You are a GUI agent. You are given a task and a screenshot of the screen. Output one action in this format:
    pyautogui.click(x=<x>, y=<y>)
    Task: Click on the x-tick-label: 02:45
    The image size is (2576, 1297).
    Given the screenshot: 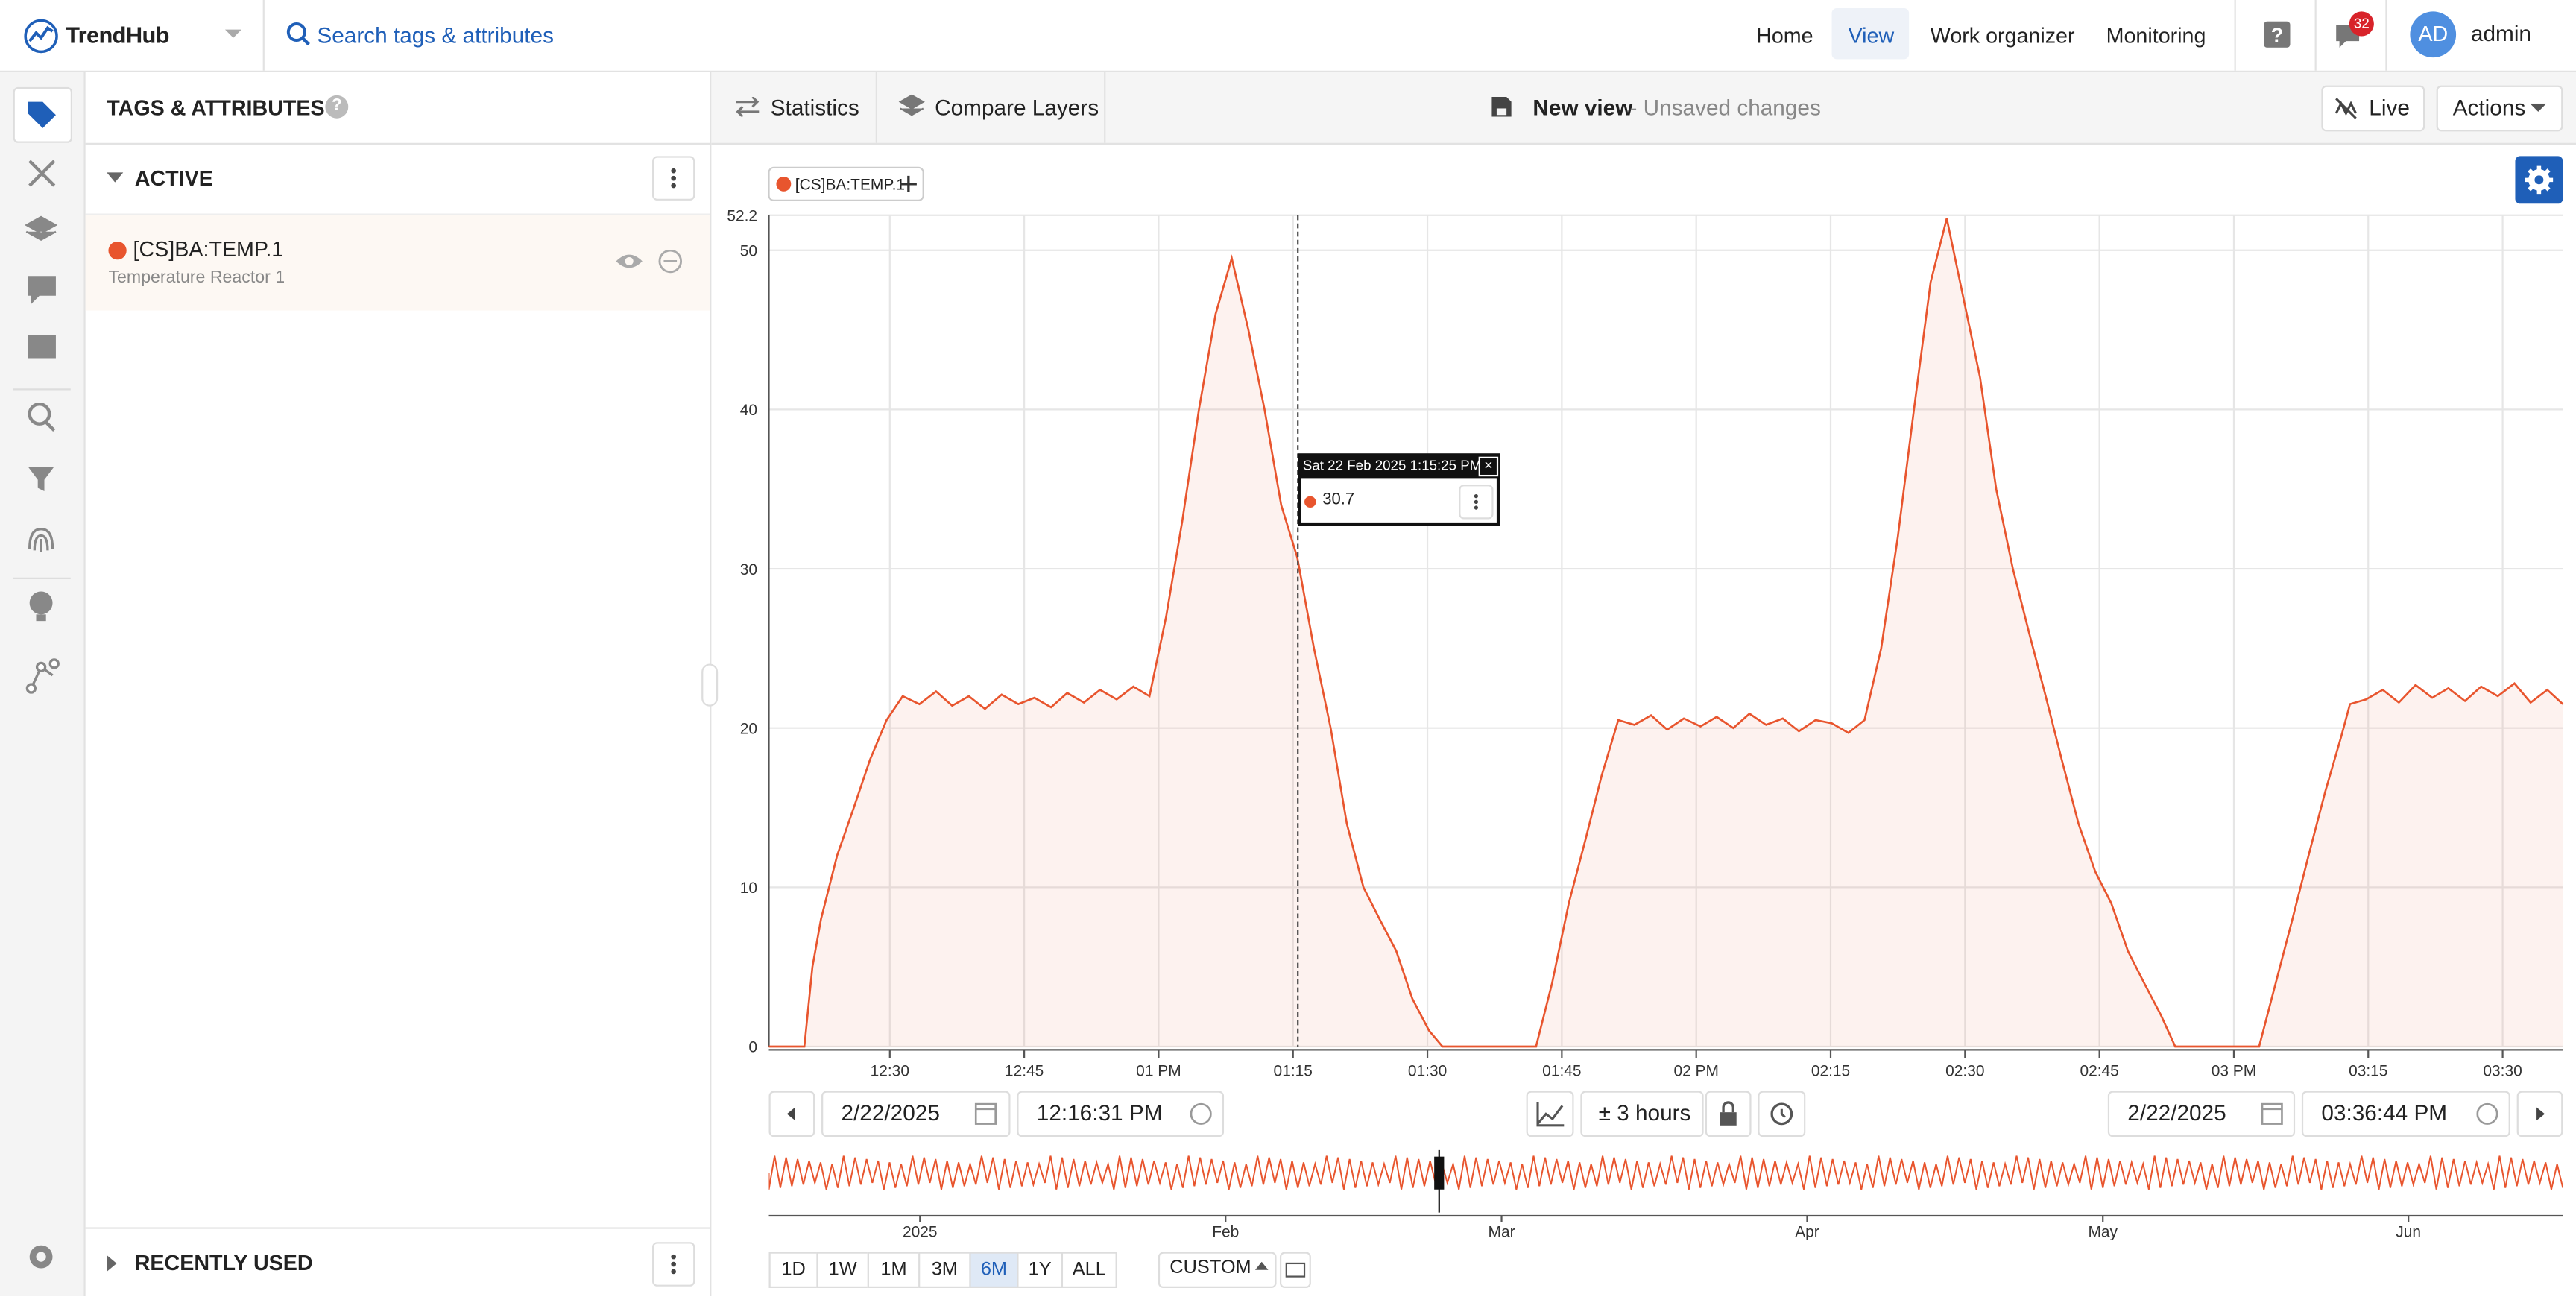 What is the action you would take?
    pyautogui.click(x=2099, y=1071)
    